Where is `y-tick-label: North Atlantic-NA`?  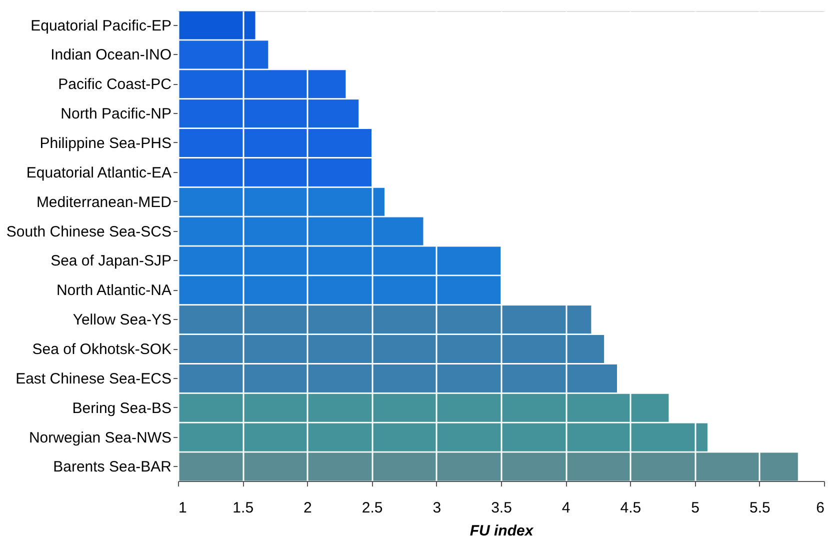
y-tick-label: North Atlantic-NA is located at coordinates (114, 291).